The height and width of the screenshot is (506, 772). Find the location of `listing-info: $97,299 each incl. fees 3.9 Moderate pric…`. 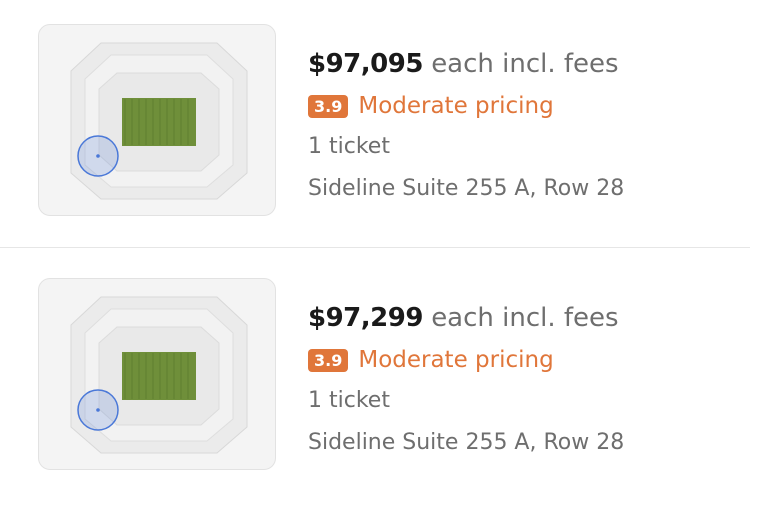

listing-info: $97,299 each incl. fees 3.9 Moderate pric… is located at coordinates (466, 381).